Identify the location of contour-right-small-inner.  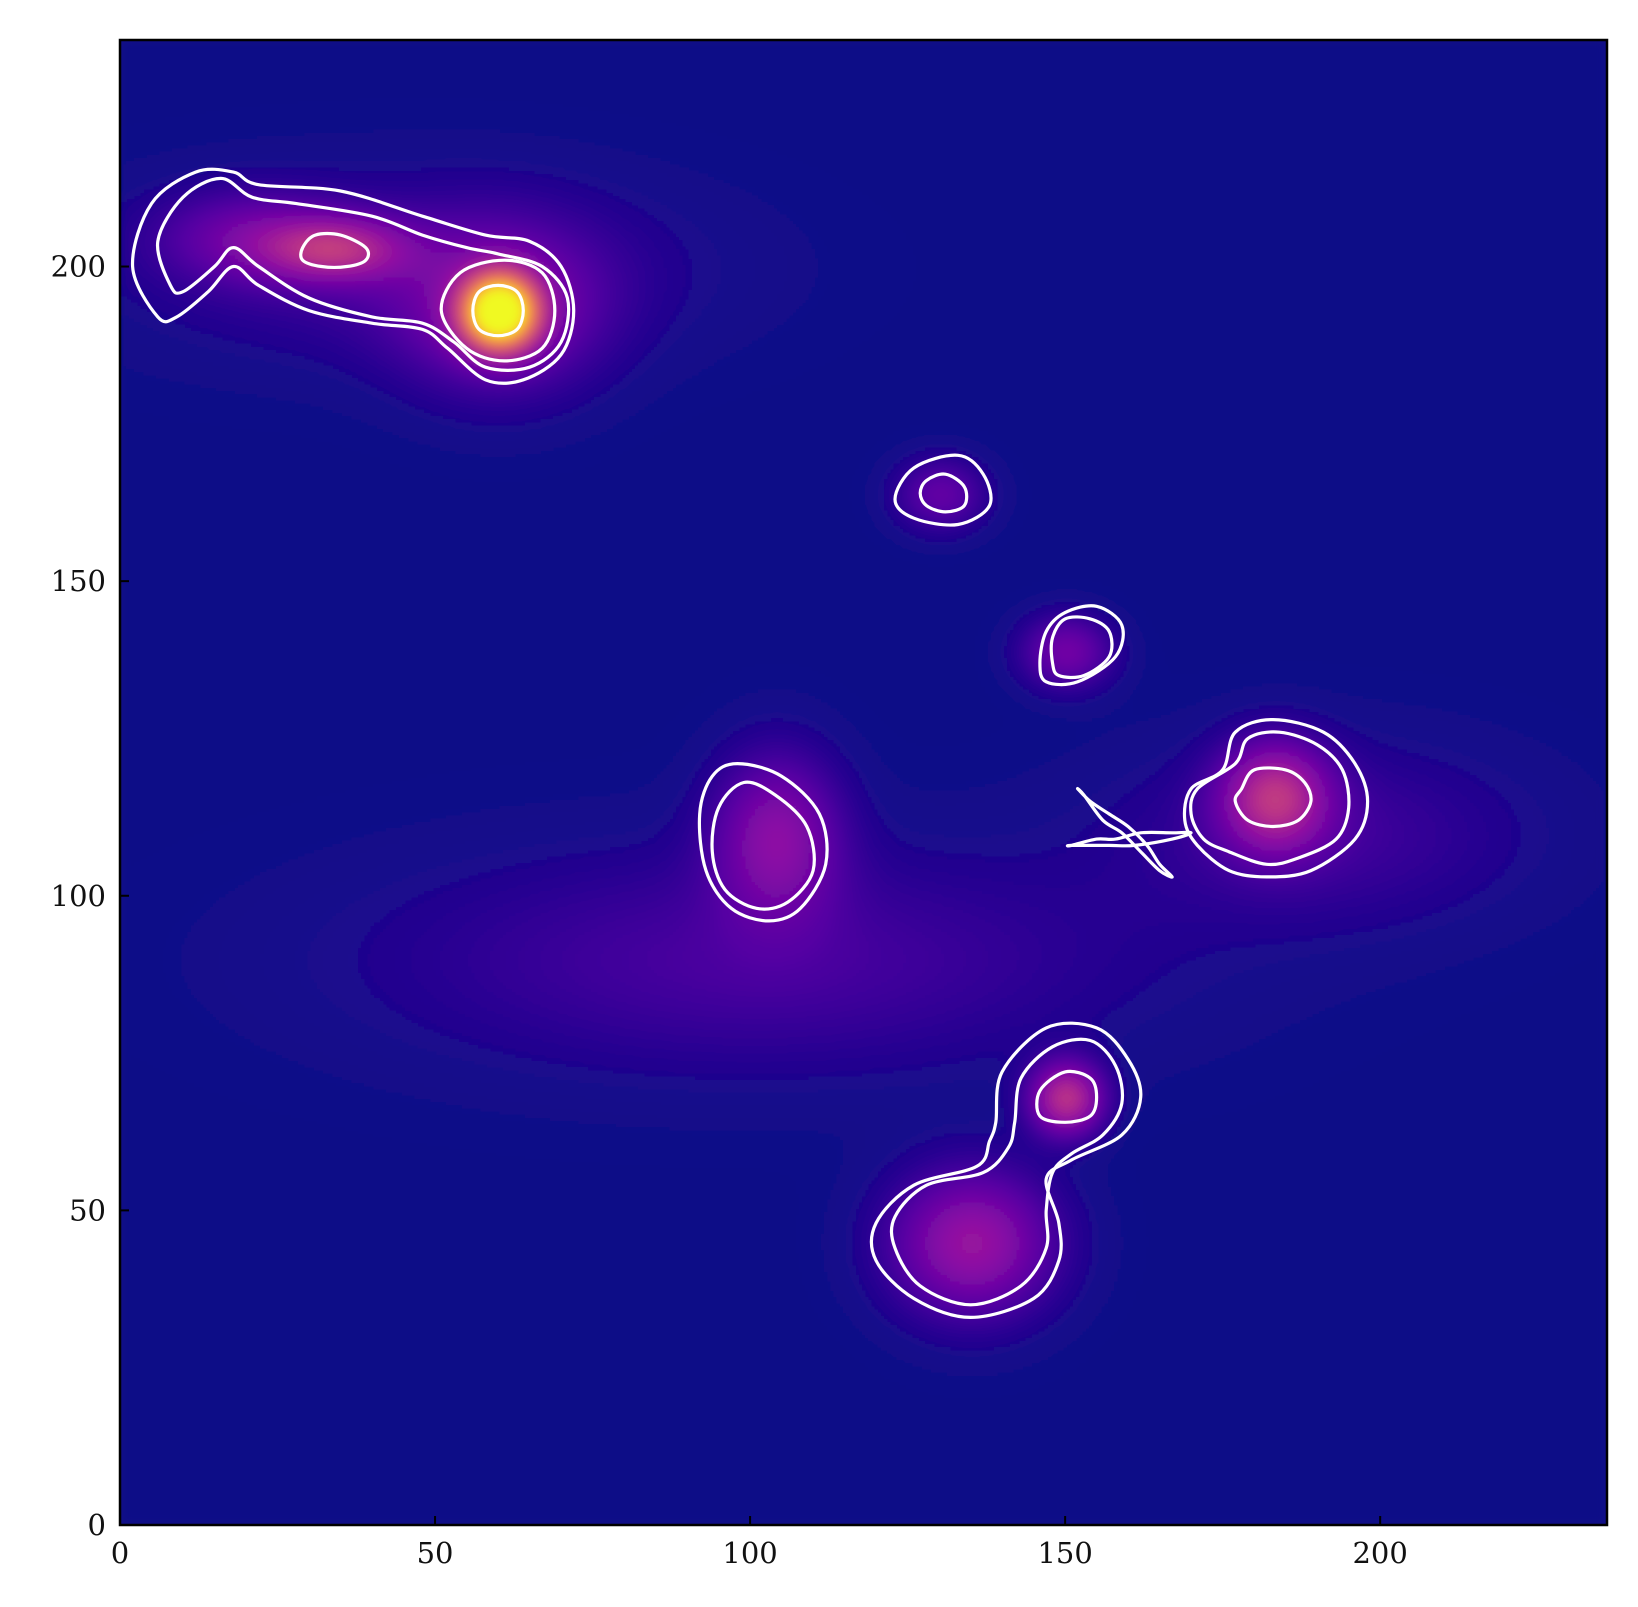
(1081, 647).